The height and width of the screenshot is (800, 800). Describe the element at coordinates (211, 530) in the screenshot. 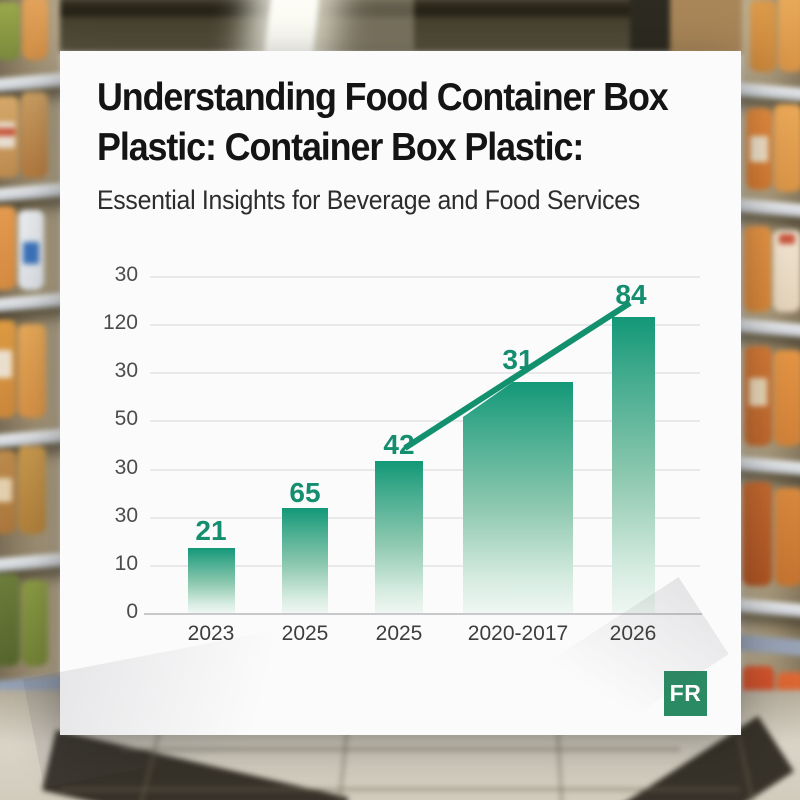

I see `bar-value-label: 21` at that location.